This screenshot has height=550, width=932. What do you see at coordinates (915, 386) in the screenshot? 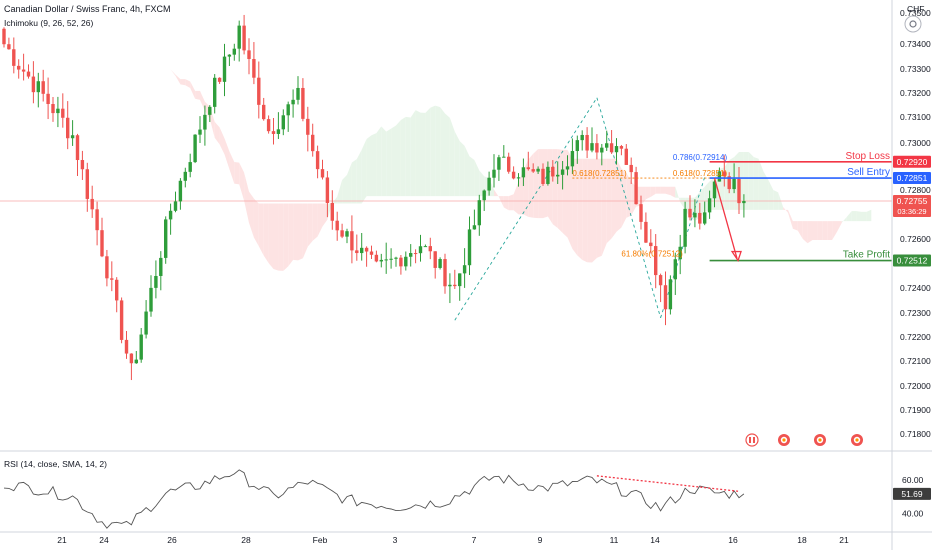
I see `price-tick: 0.72000` at bounding box center [915, 386].